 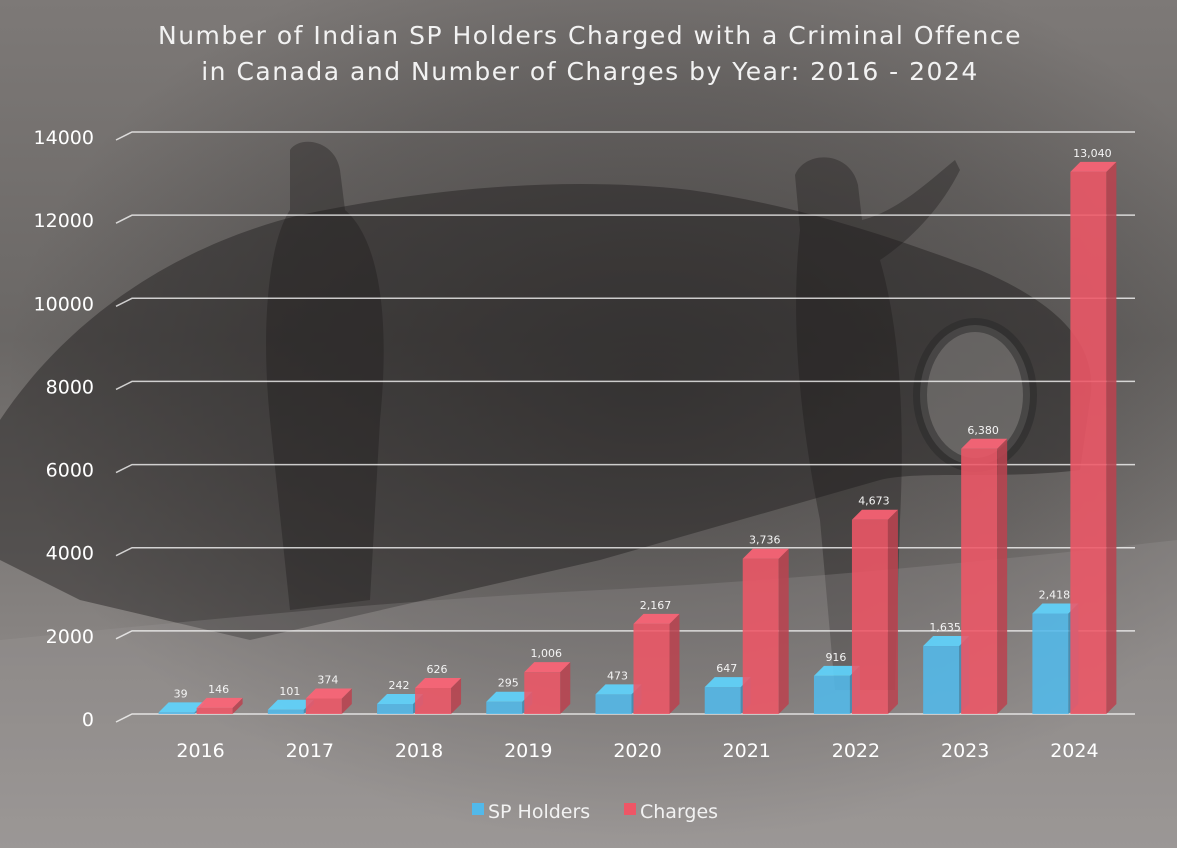 I want to click on legend-swatch-charges, so click(x=630, y=809).